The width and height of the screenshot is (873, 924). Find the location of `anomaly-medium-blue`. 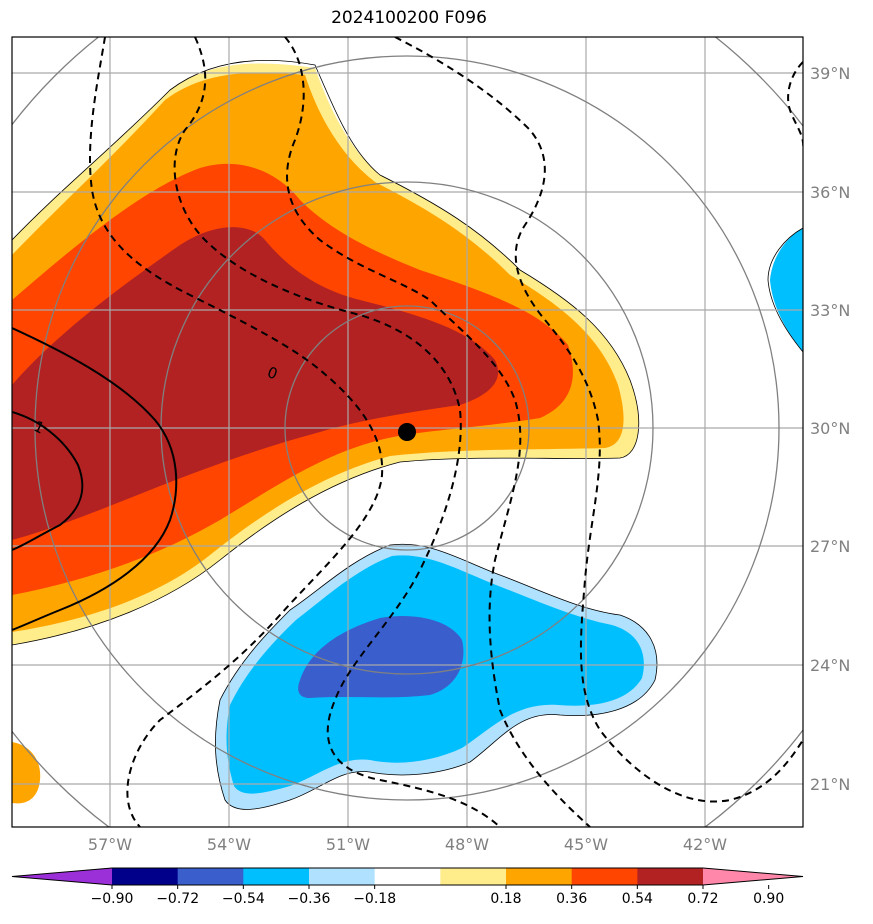

anomaly-medium-blue is located at coordinates (381, 657).